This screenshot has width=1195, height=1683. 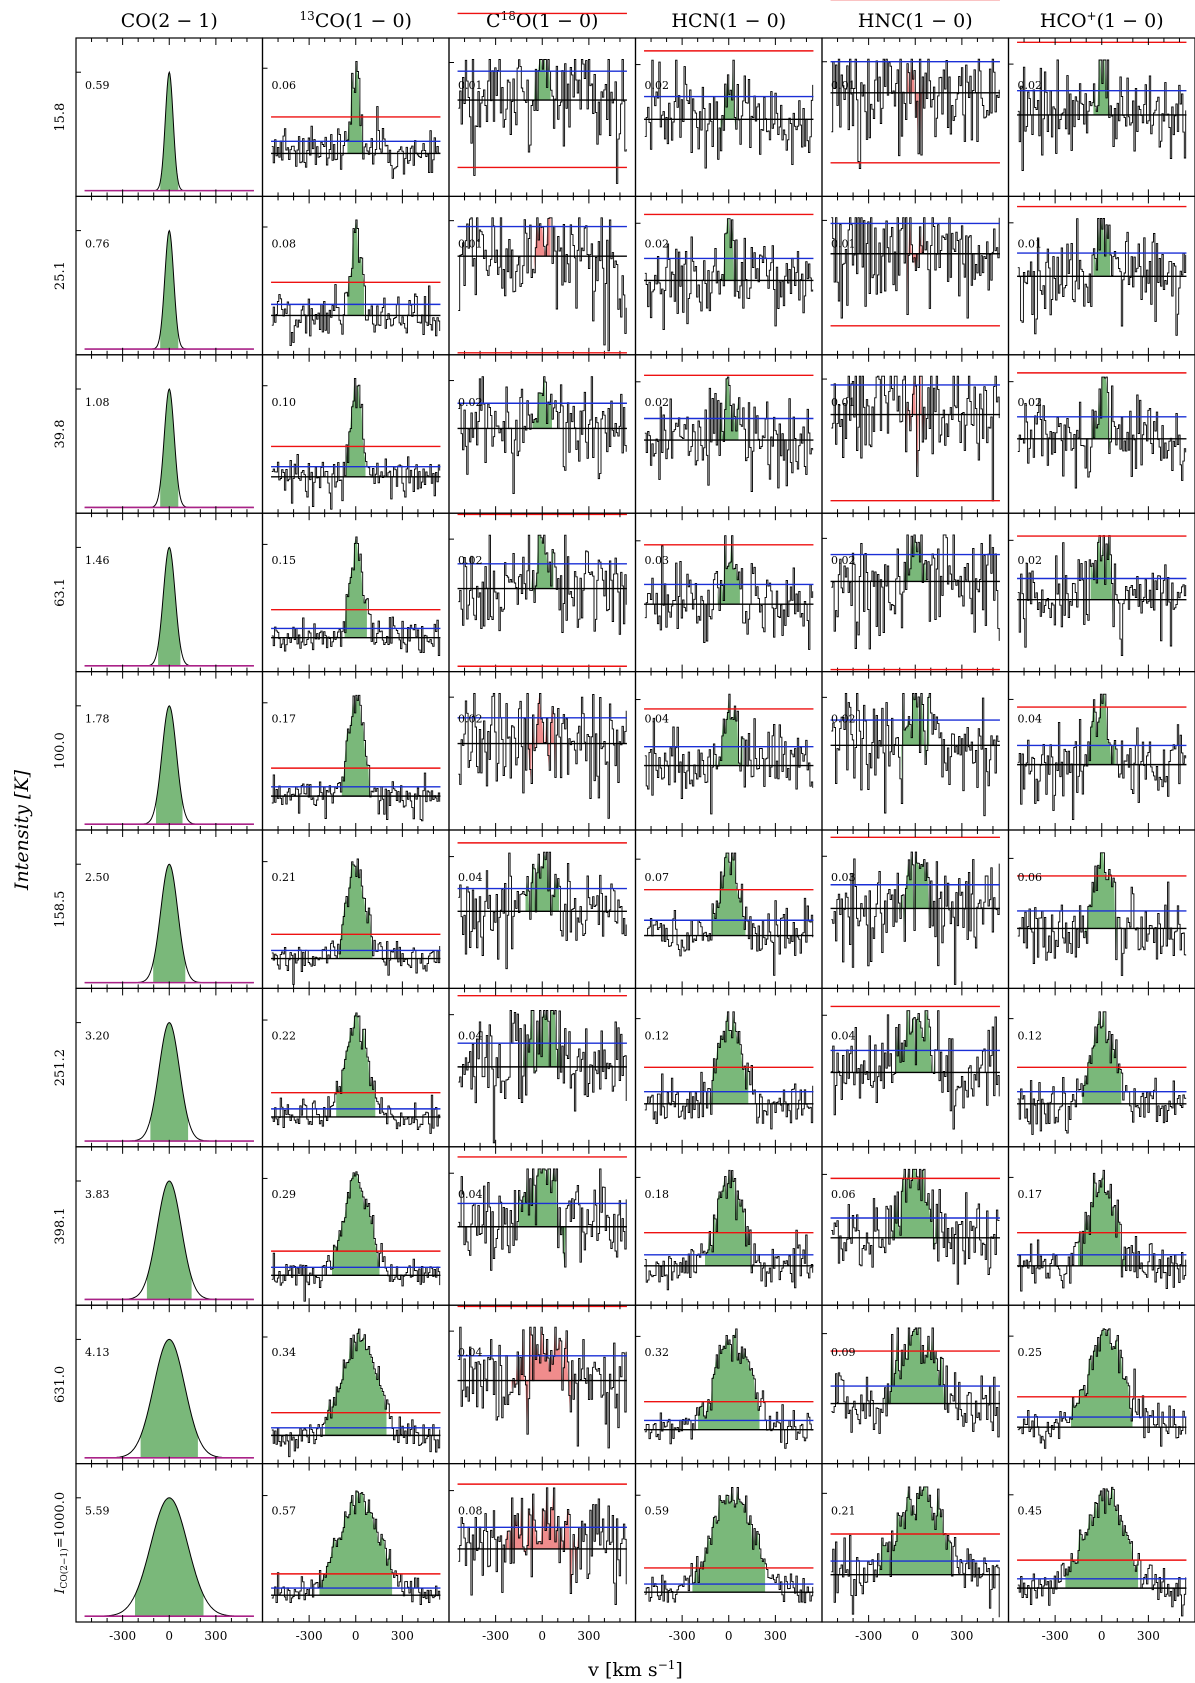 I want to click on spectrum-panel: 0.34, so click(x=355, y=1384).